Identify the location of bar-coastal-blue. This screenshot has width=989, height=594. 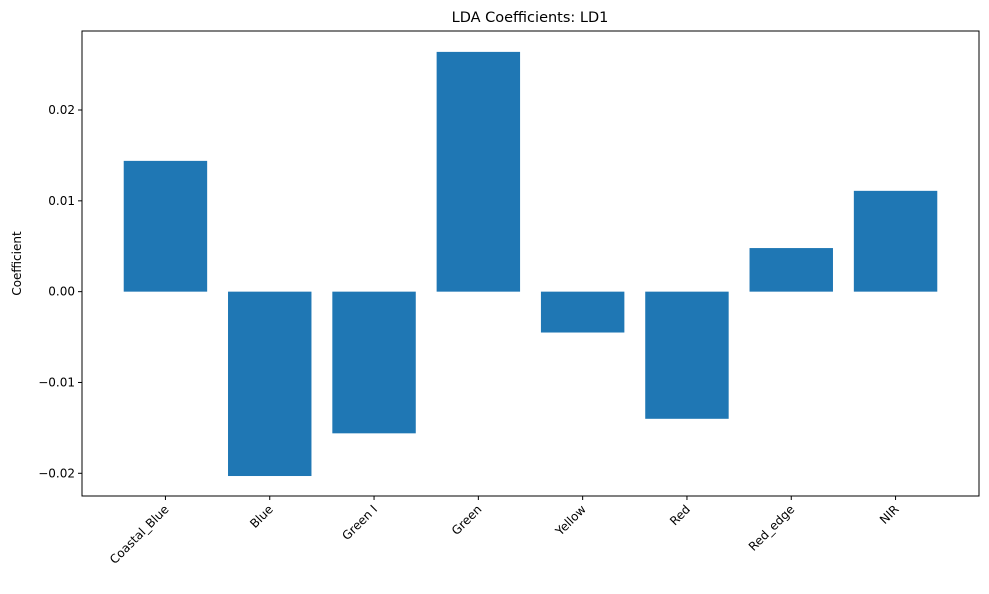
(165, 226).